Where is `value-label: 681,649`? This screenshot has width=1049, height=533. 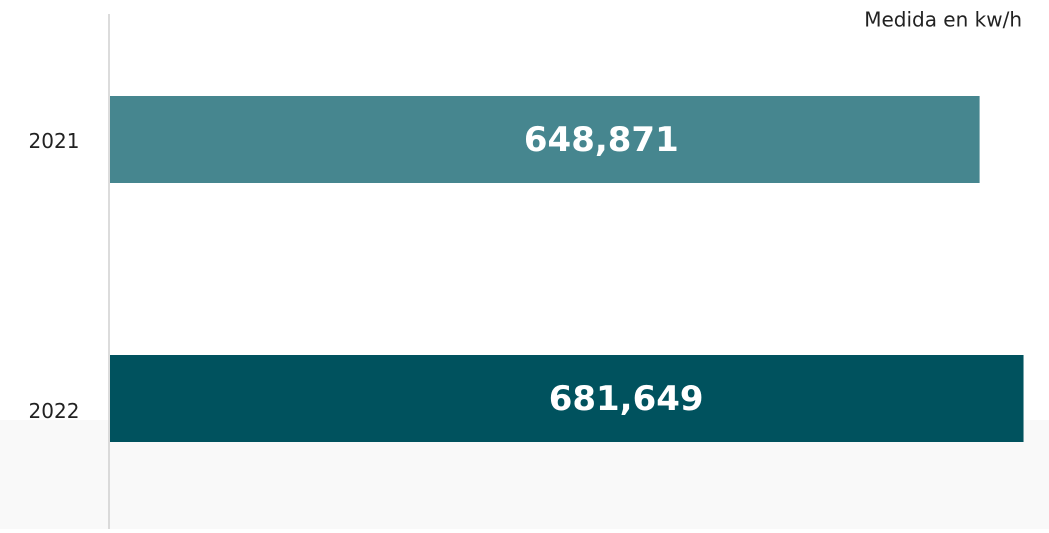
value-label: 681,649 is located at coordinates (626, 399).